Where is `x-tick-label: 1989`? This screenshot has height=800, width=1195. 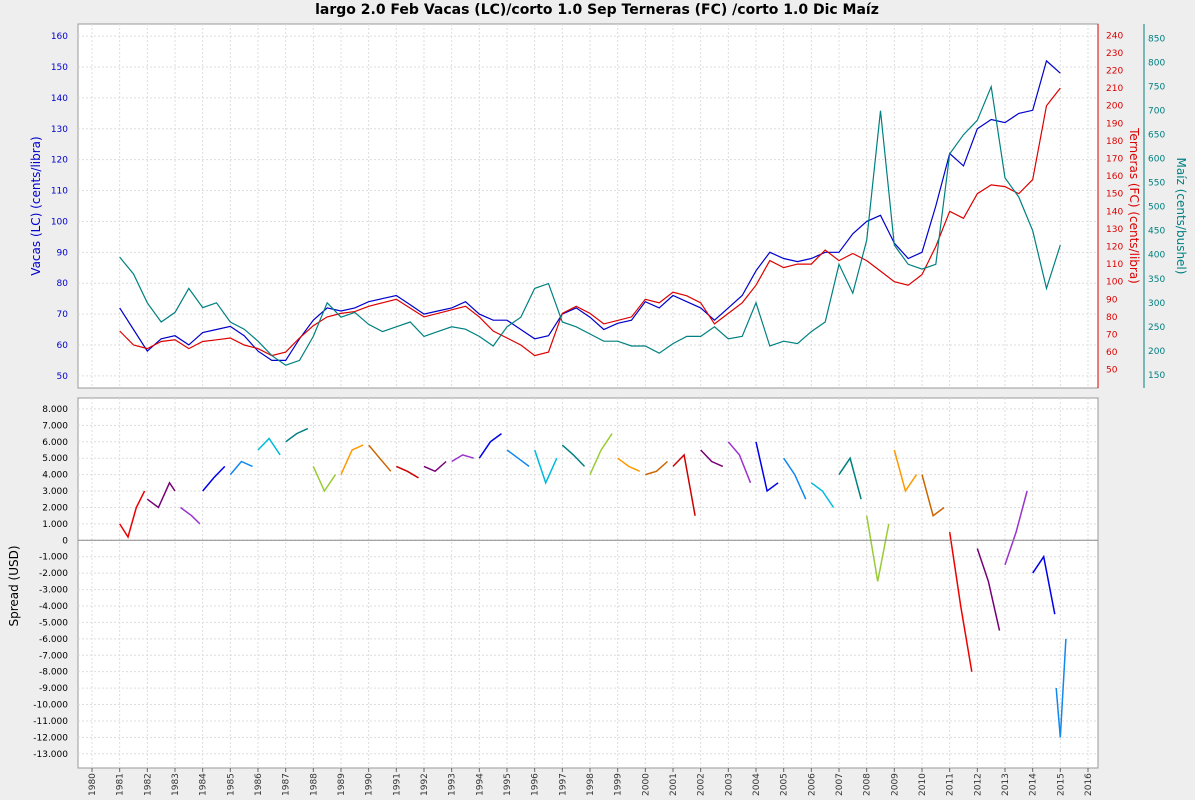 x-tick-label: 1989 is located at coordinates (342, 784).